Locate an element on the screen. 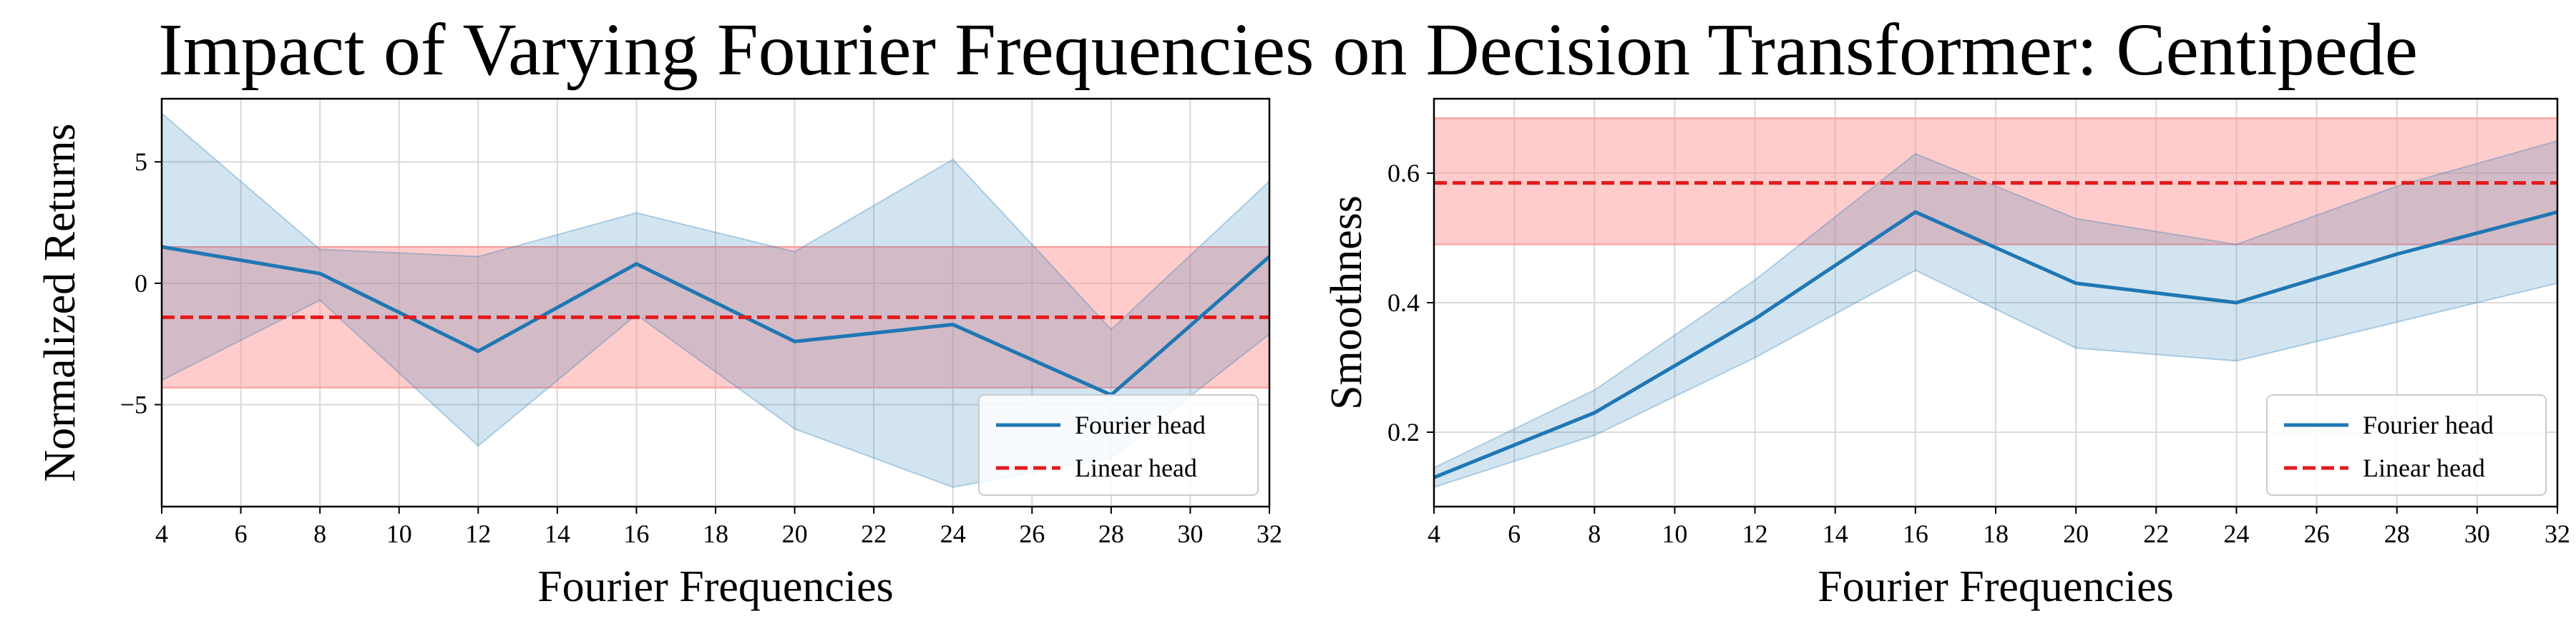 Image resolution: width=2576 pixels, height=644 pixels. y-axis-label: Normalized Returns is located at coordinates (60, 302).